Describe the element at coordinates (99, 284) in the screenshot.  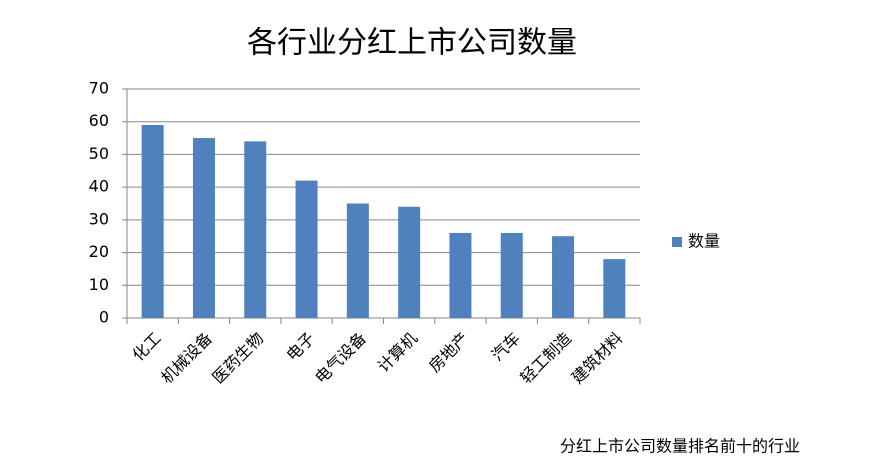
I see `y-tick-label: 10` at that location.